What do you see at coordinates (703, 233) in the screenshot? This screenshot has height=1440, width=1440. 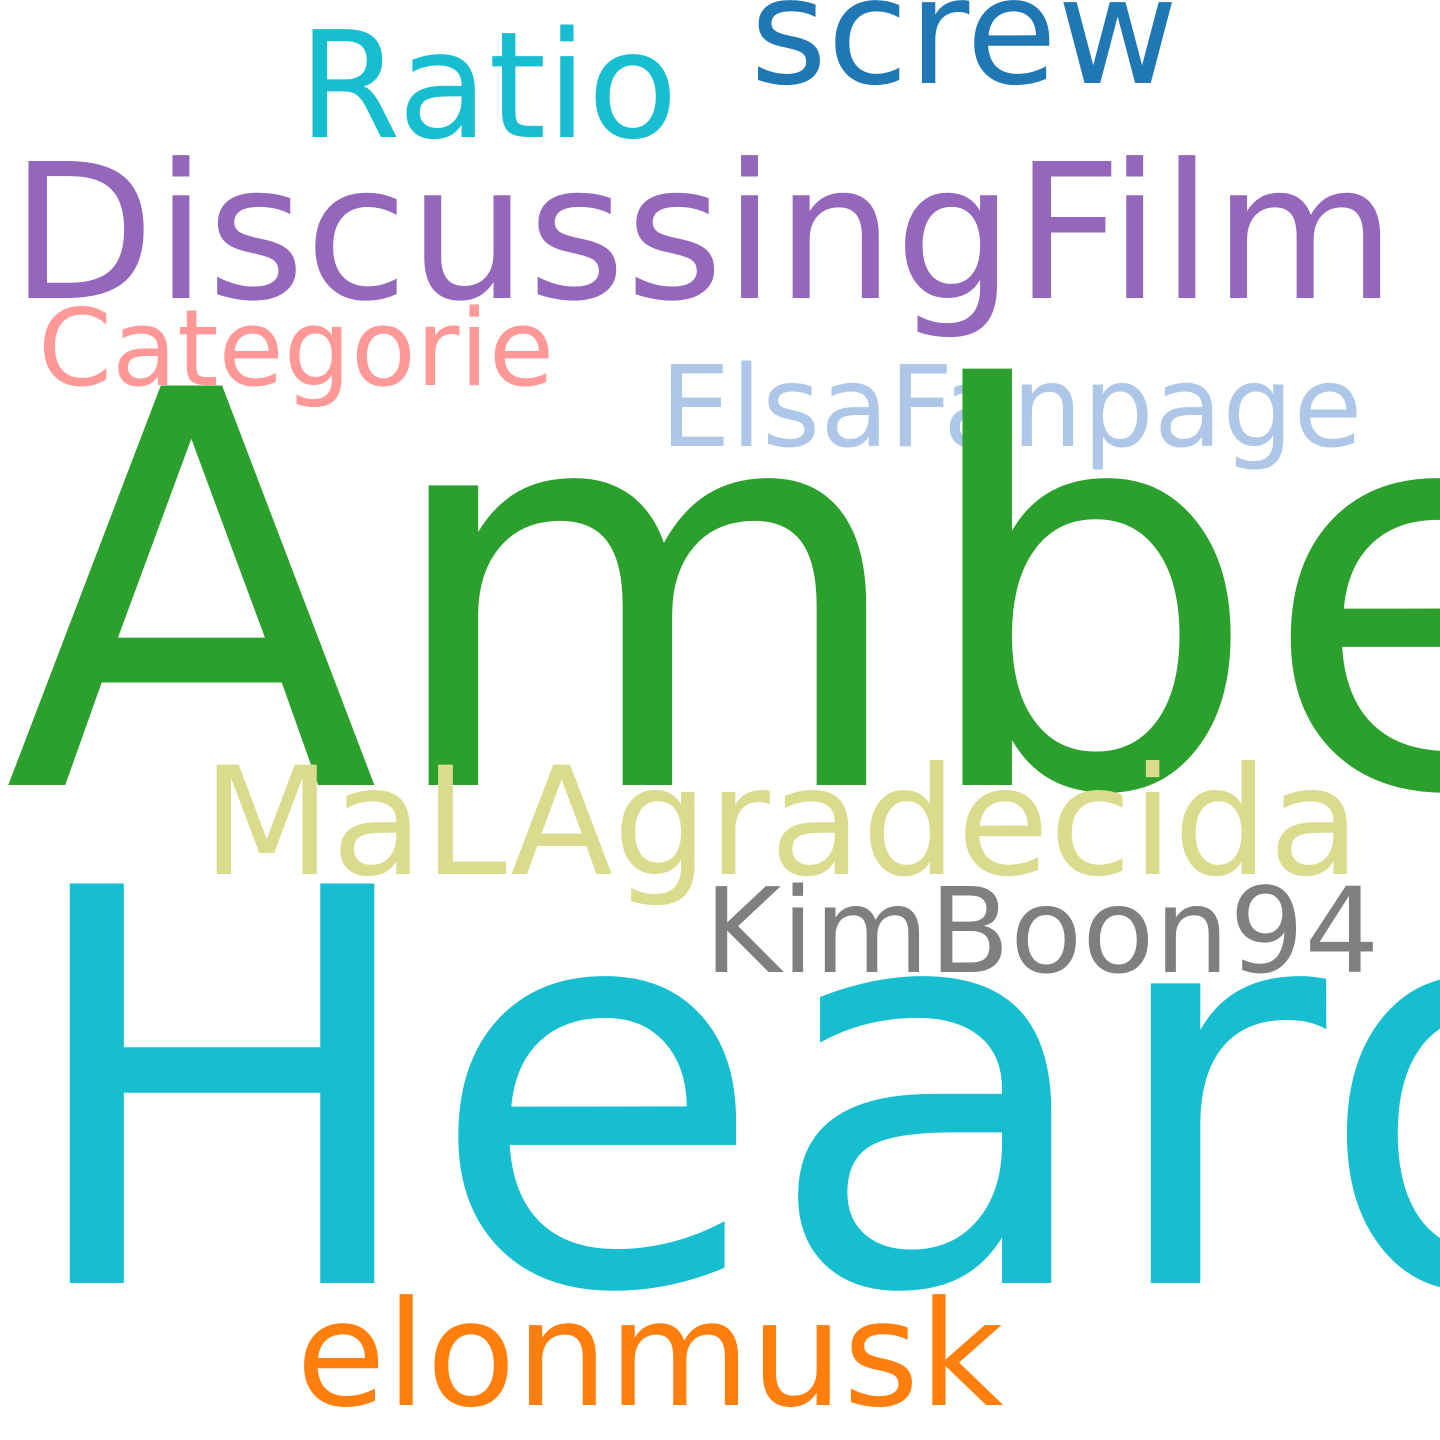 I see `word-discussingfilm: DiscussingFilm` at bounding box center [703, 233].